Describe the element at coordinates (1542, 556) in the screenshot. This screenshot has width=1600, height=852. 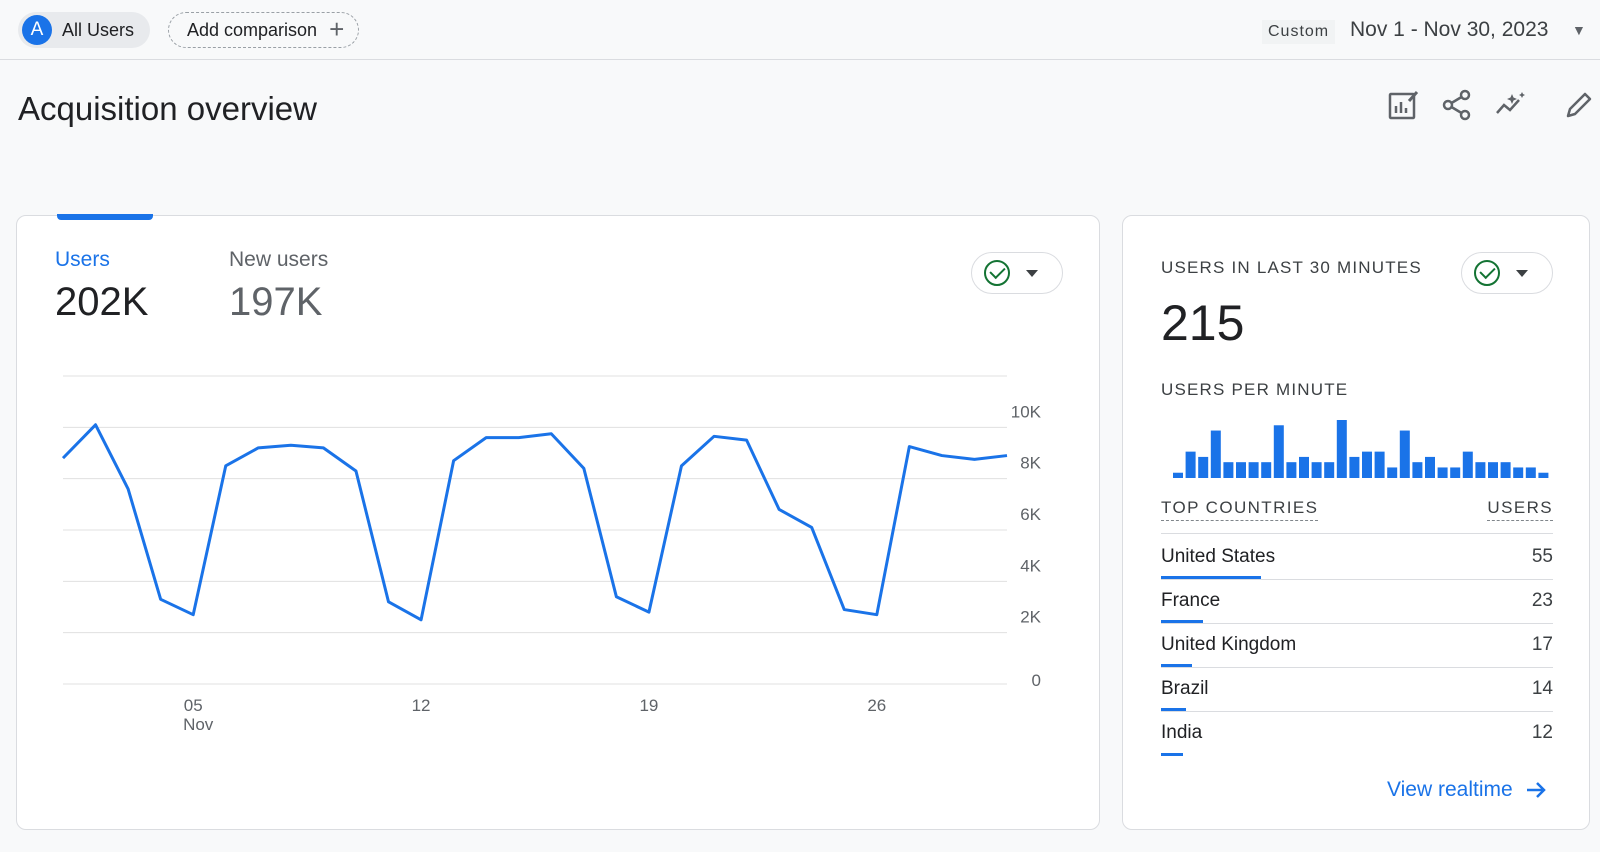
I see `country-users: 55` at that location.